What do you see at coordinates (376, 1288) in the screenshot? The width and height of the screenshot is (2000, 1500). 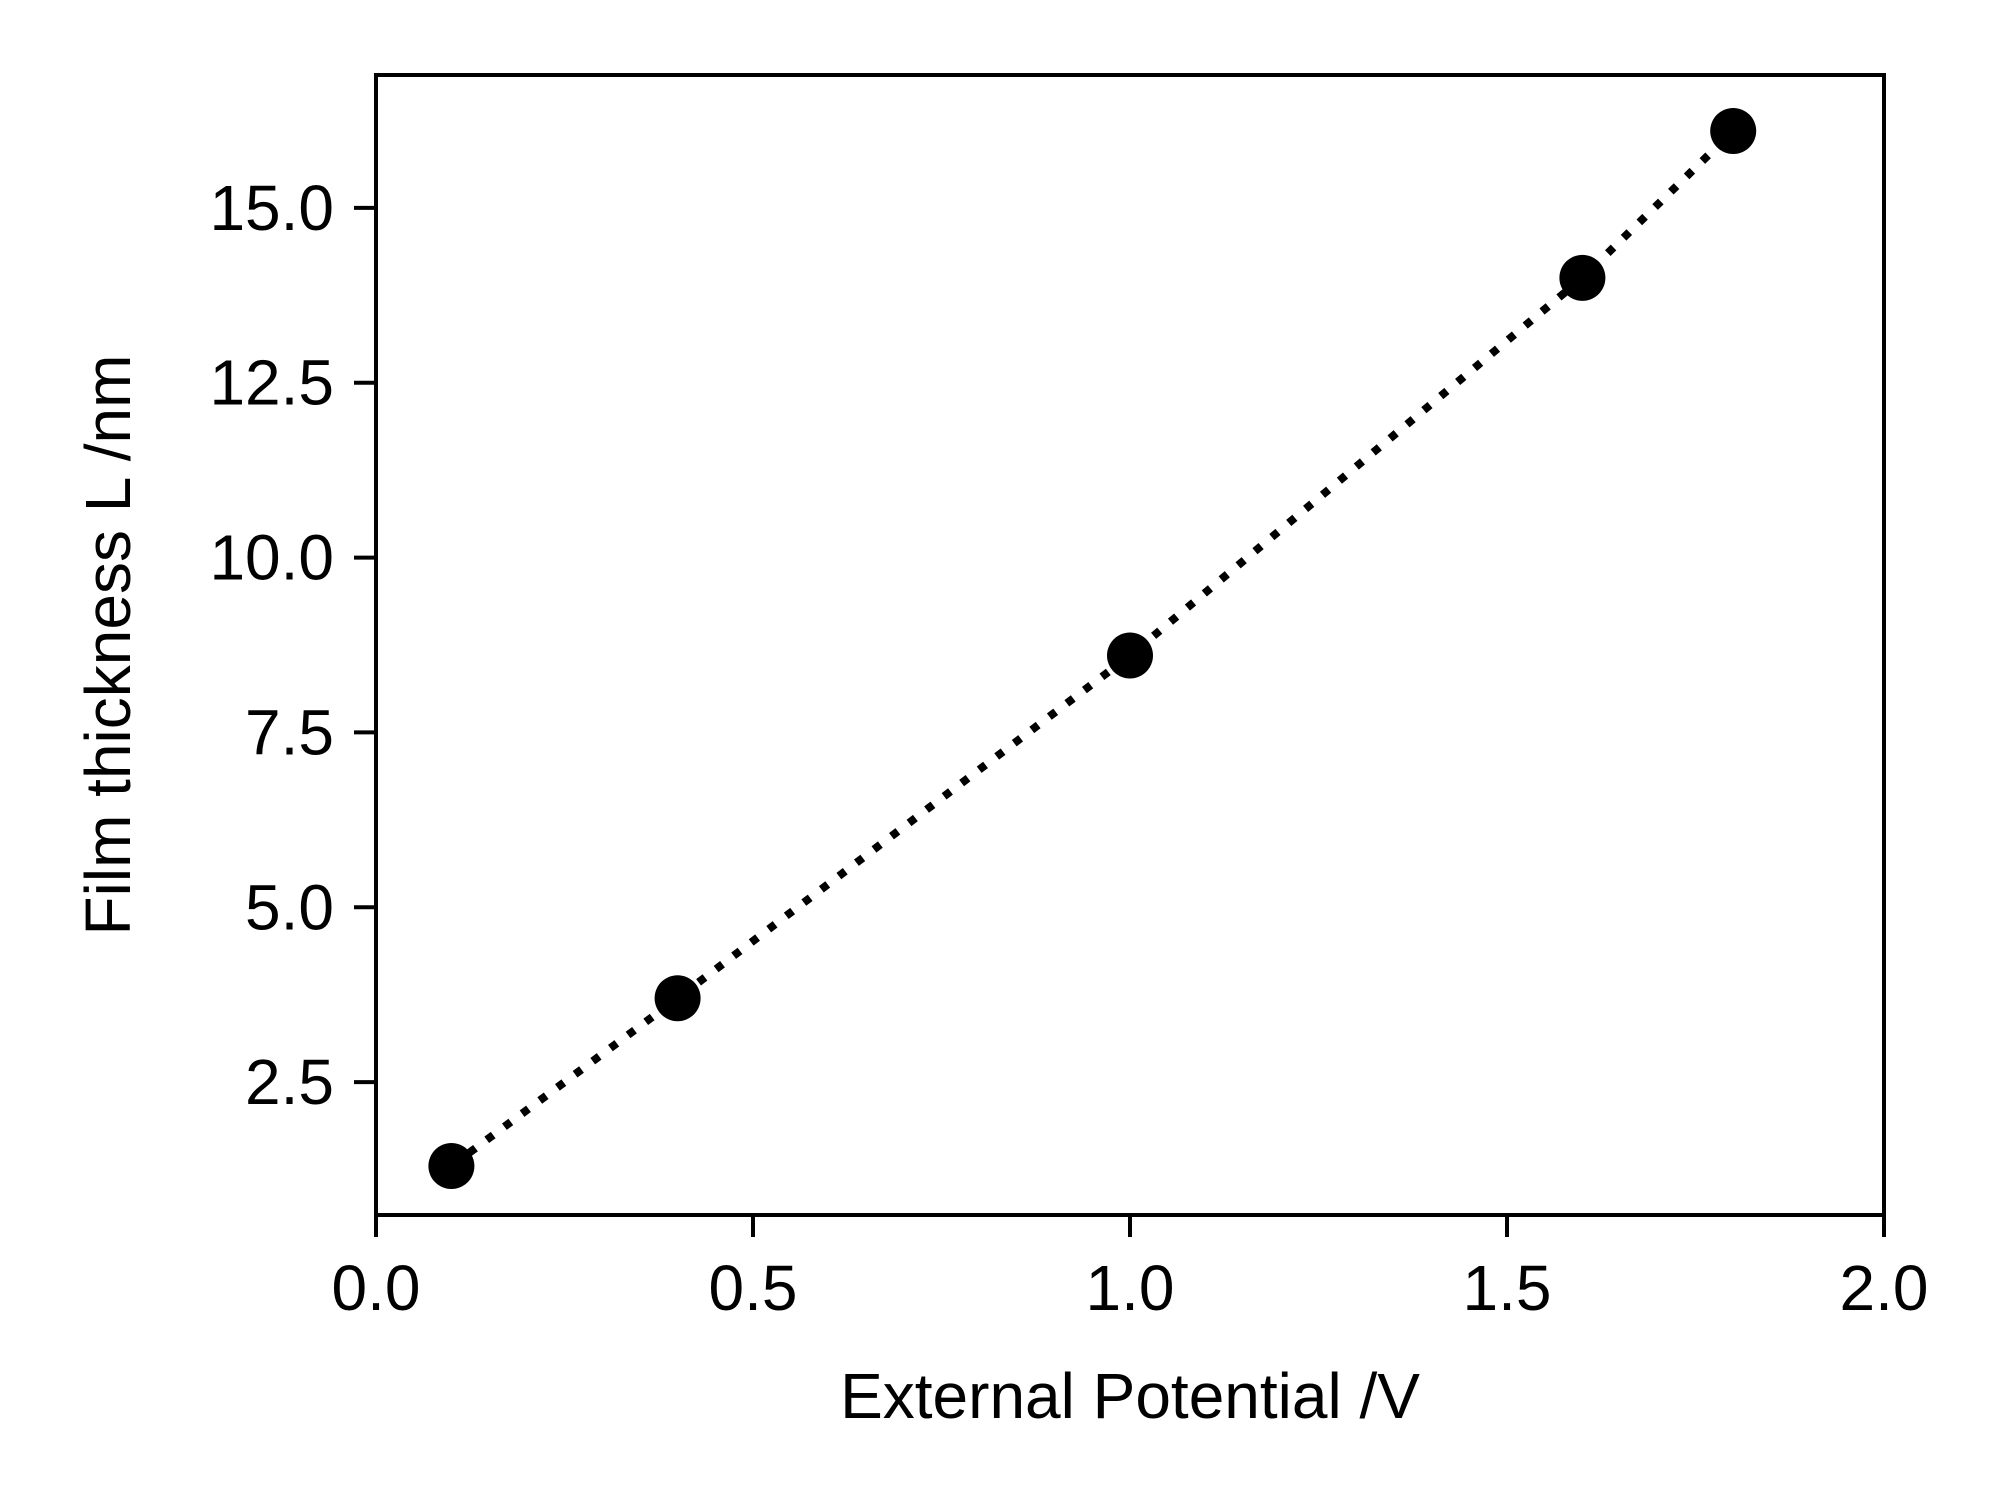 I see `x-tick-label: 0.0` at bounding box center [376, 1288].